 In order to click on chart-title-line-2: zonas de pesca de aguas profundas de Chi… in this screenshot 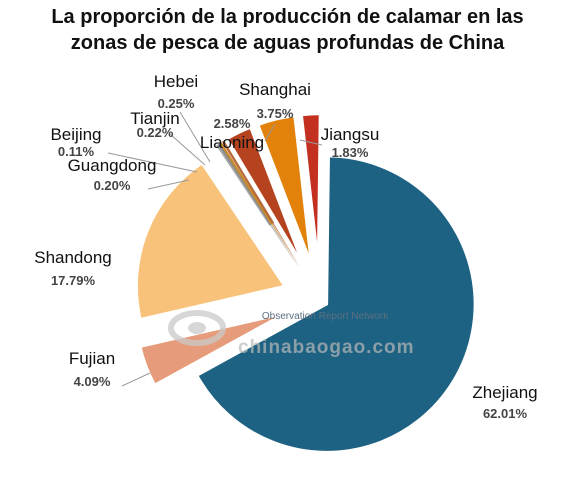, I will do `click(287, 43)`.